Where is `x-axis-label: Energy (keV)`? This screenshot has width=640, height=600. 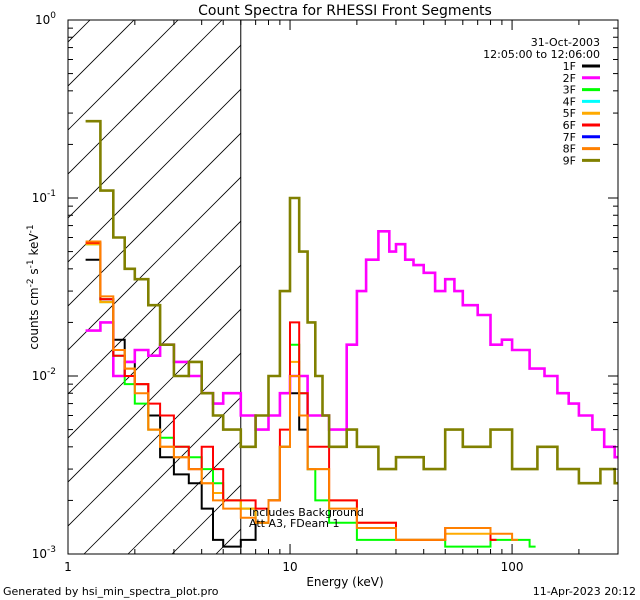 x-axis-label: Energy (keV) is located at coordinates (344, 582).